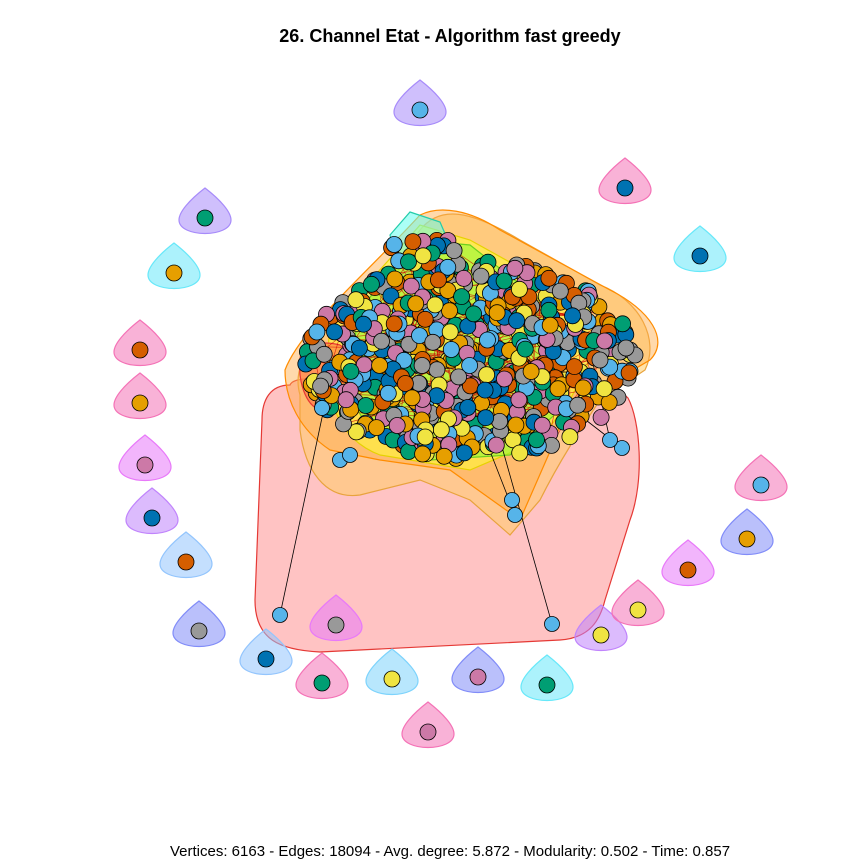 This screenshot has width=864, height=864. Describe the element at coordinates (450, 36) in the screenshot. I see `plot-title: 26. Channel Etat - Algorithm fast greedy` at that location.